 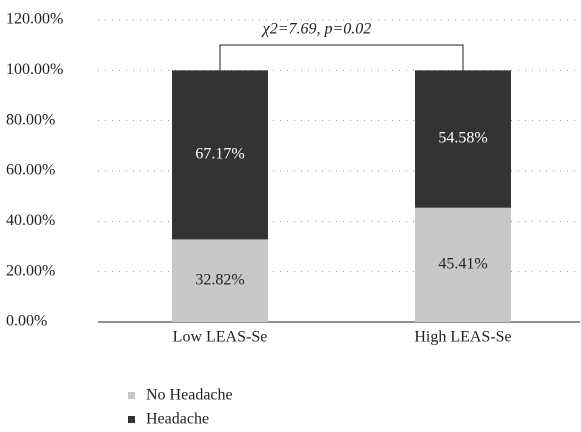 What do you see at coordinates (30, 119) in the screenshot?
I see `y-tick-label: 80.00%` at bounding box center [30, 119].